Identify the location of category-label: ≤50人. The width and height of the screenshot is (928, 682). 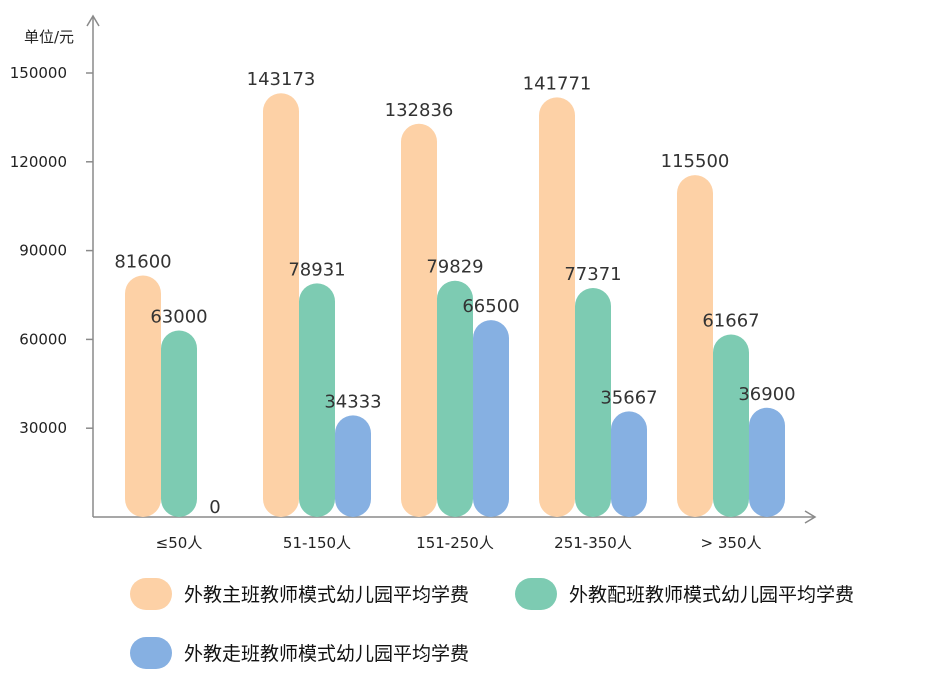
(179, 543).